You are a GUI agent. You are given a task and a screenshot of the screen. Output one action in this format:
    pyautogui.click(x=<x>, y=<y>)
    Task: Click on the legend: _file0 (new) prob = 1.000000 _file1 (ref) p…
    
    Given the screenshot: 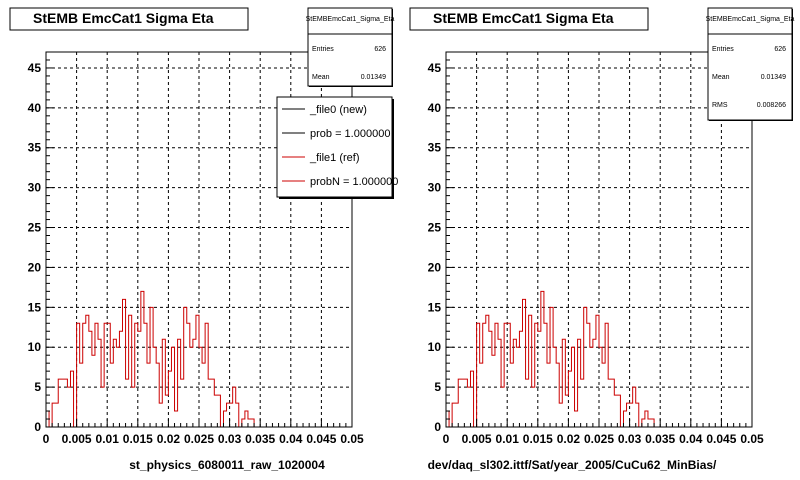 What is the action you would take?
    pyautogui.click(x=337, y=147)
    